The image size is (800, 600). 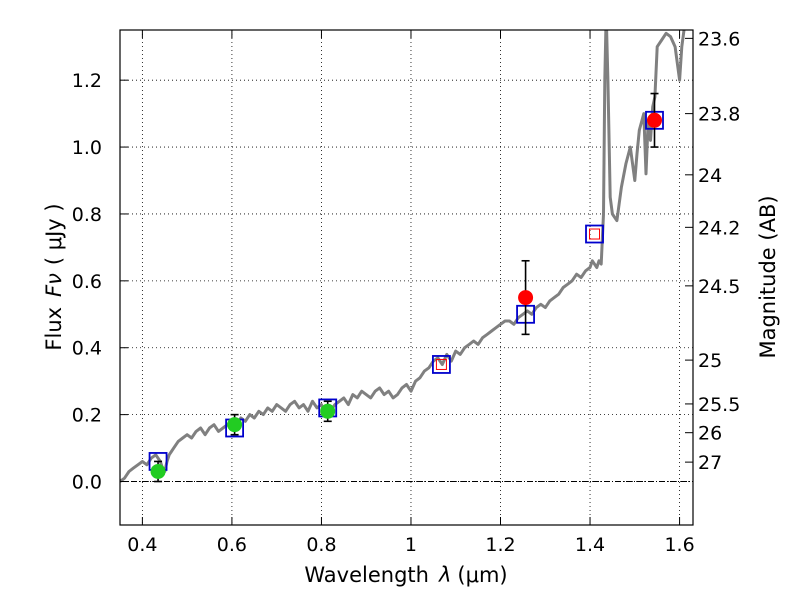 I want to click on mag-tick-label: 27, so click(x=710, y=463).